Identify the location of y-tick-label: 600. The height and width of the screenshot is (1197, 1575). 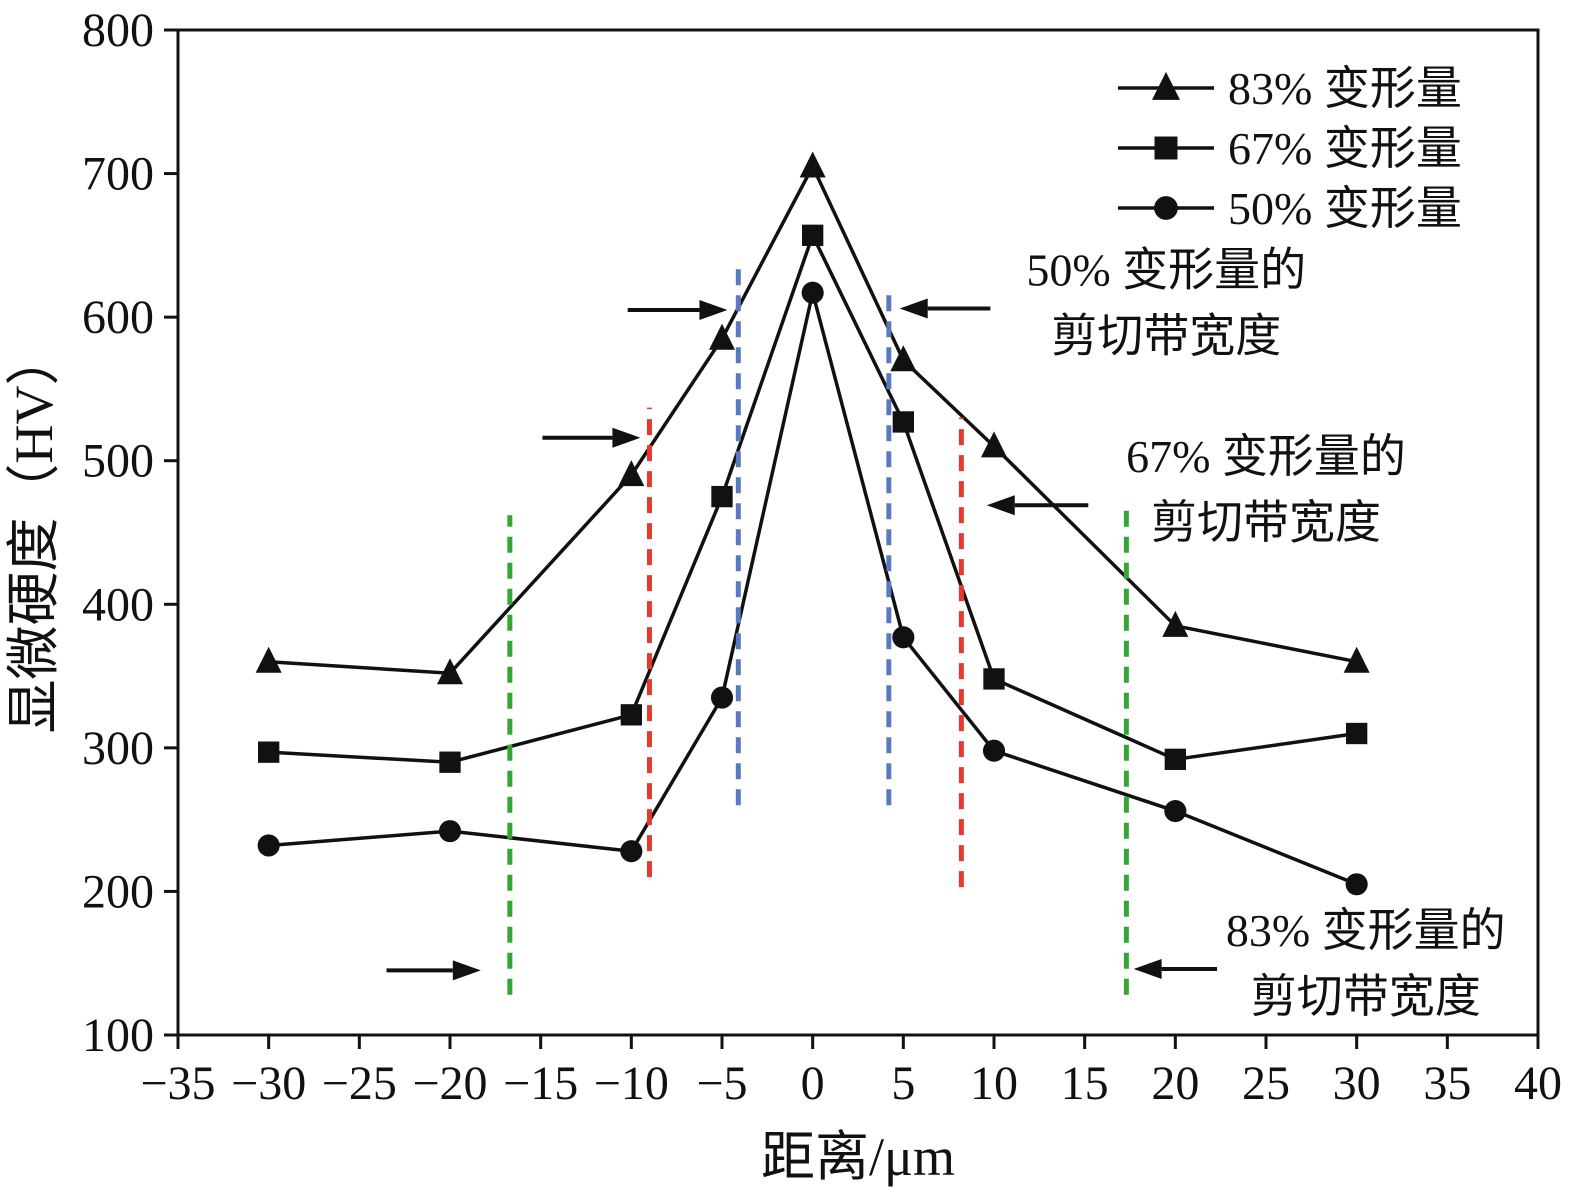
(118, 317).